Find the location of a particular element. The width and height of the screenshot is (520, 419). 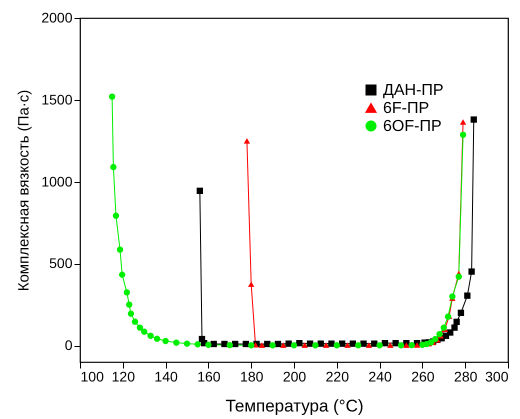

y-tick-label: 0 is located at coordinates (68, 345).